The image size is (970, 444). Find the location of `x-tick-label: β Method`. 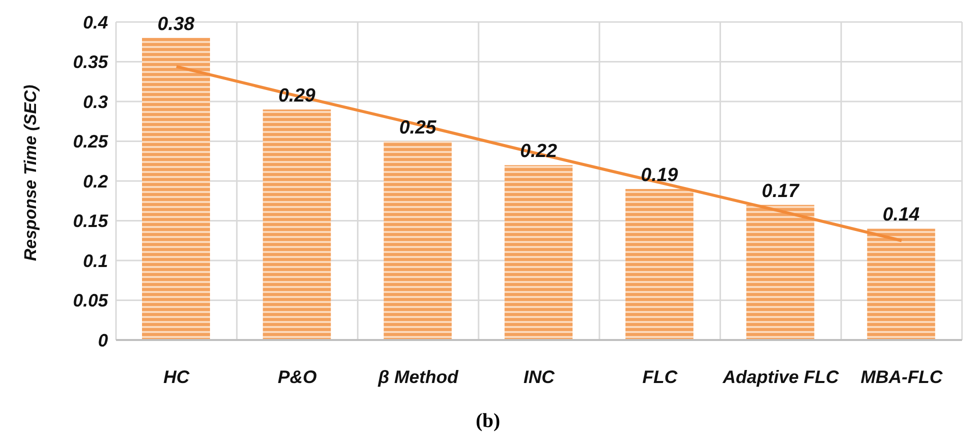

x-tick-label: β Method is located at coordinates (418, 376).